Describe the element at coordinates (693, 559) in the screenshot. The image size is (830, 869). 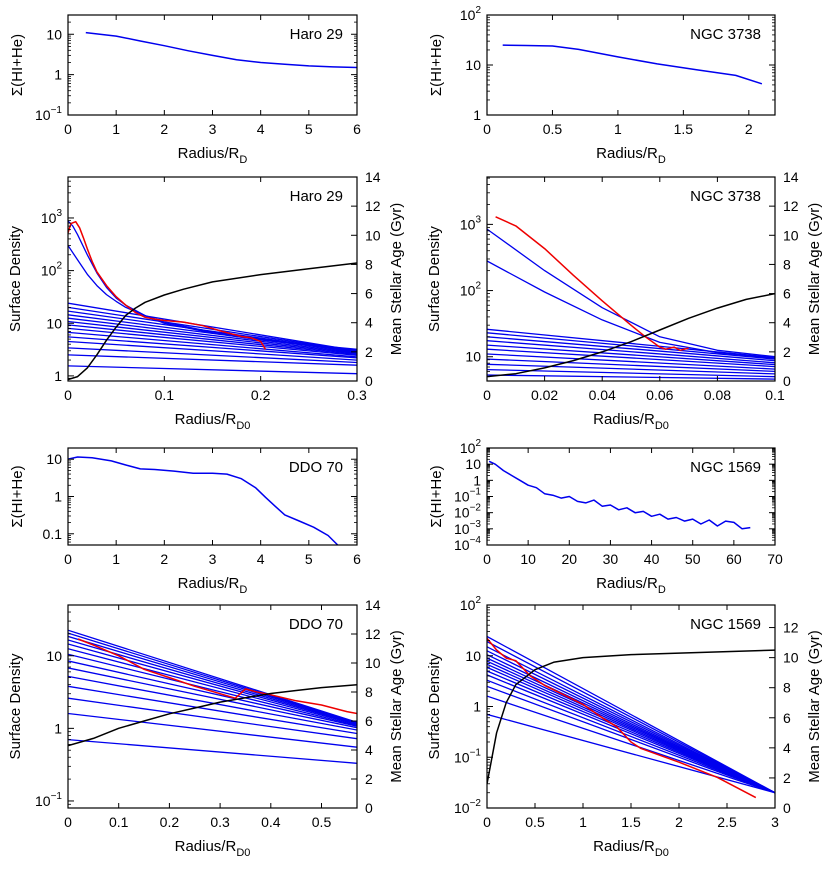
I see `x-tick-label: 50` at that location.